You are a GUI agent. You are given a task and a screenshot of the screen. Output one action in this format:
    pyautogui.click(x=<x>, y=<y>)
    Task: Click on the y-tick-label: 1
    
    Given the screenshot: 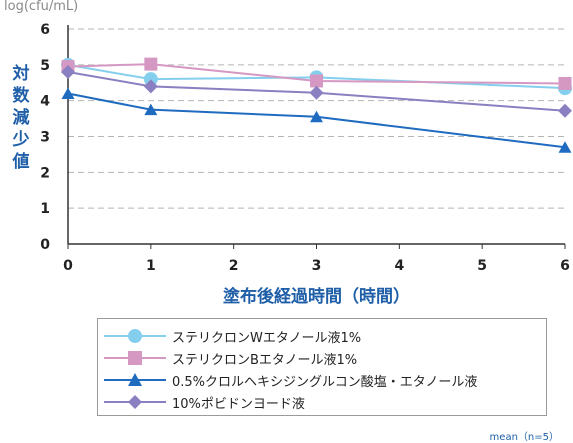 What is the action you would take?
    pyautogui.click(x=45, y=209)
    